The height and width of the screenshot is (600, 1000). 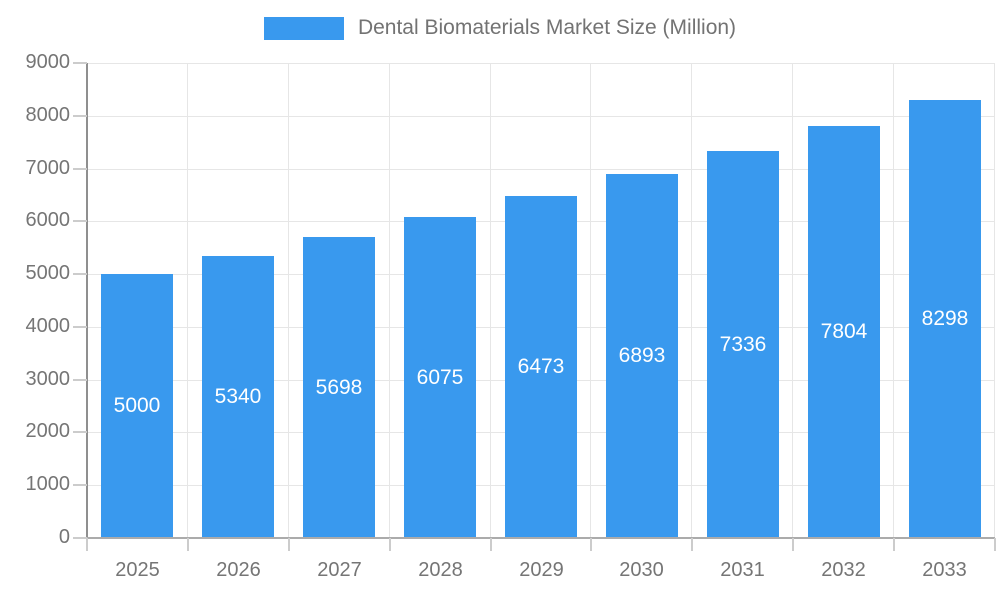 What do you see at coordinates (742, 570) in the screenshot?
I see `x-tick-label-2031: 2031` at bounding box center [742, 570].